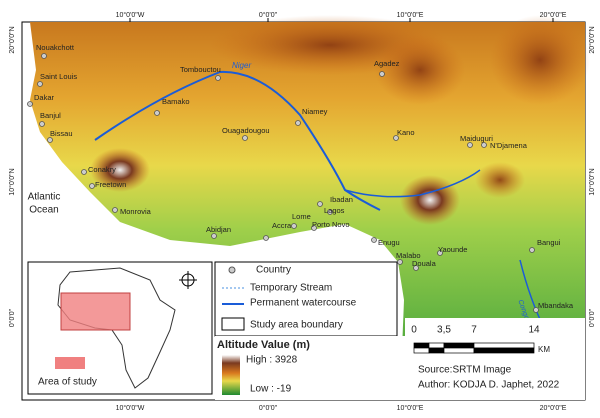  I want to click on place-label: Bamako, so click(176, 101).